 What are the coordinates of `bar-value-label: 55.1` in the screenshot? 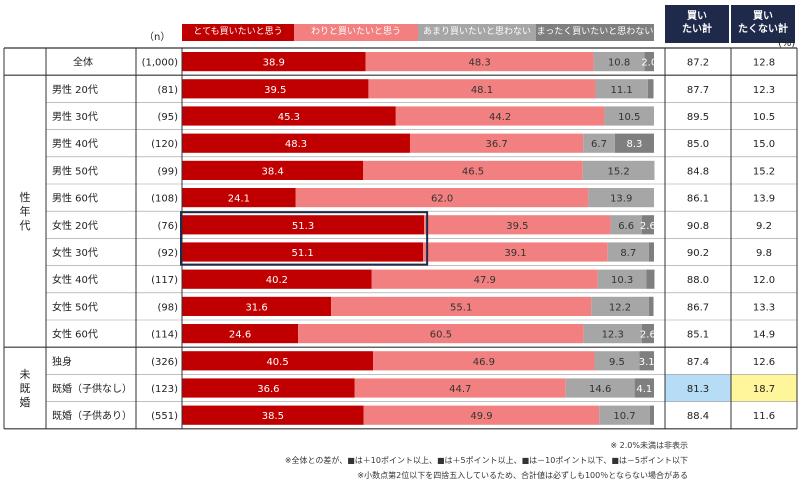 It's located at (461, 307).